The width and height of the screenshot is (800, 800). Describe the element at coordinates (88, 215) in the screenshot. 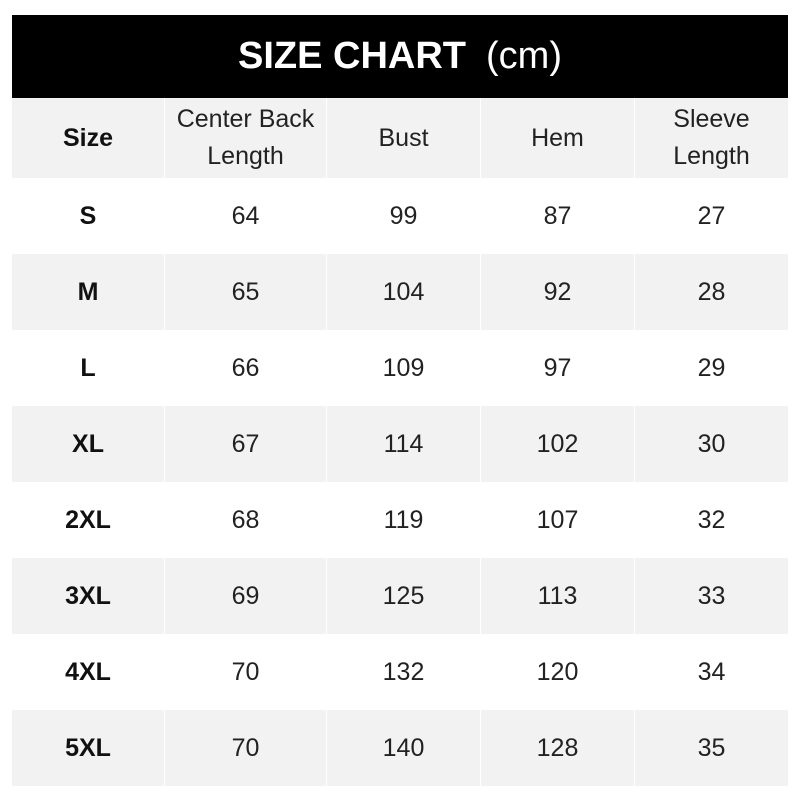

I see `size-label: S` at that location.